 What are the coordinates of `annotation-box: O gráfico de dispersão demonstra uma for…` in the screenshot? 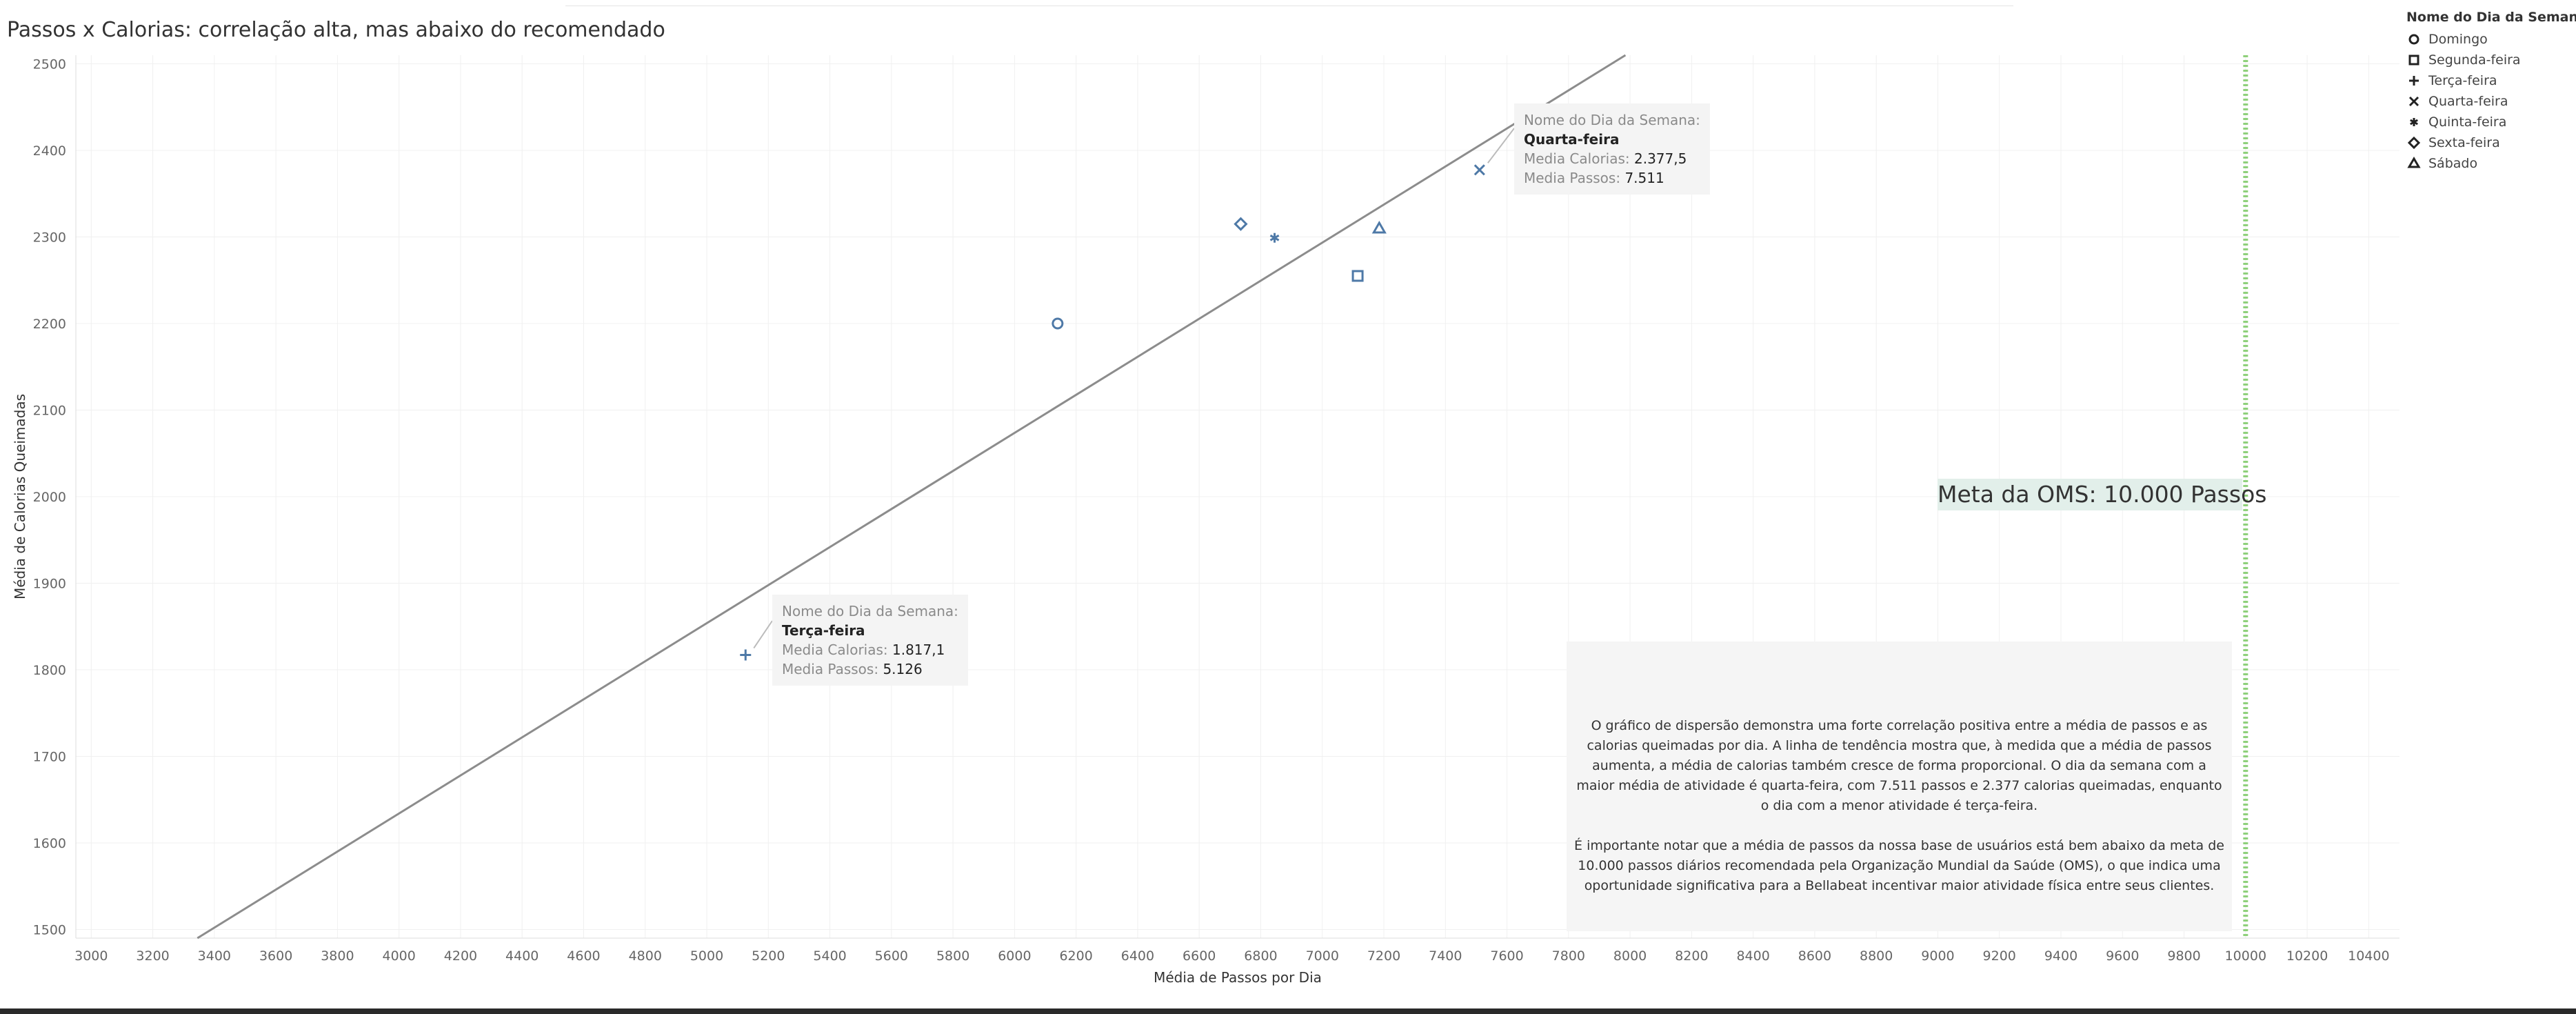 It's located at (1899, 787).